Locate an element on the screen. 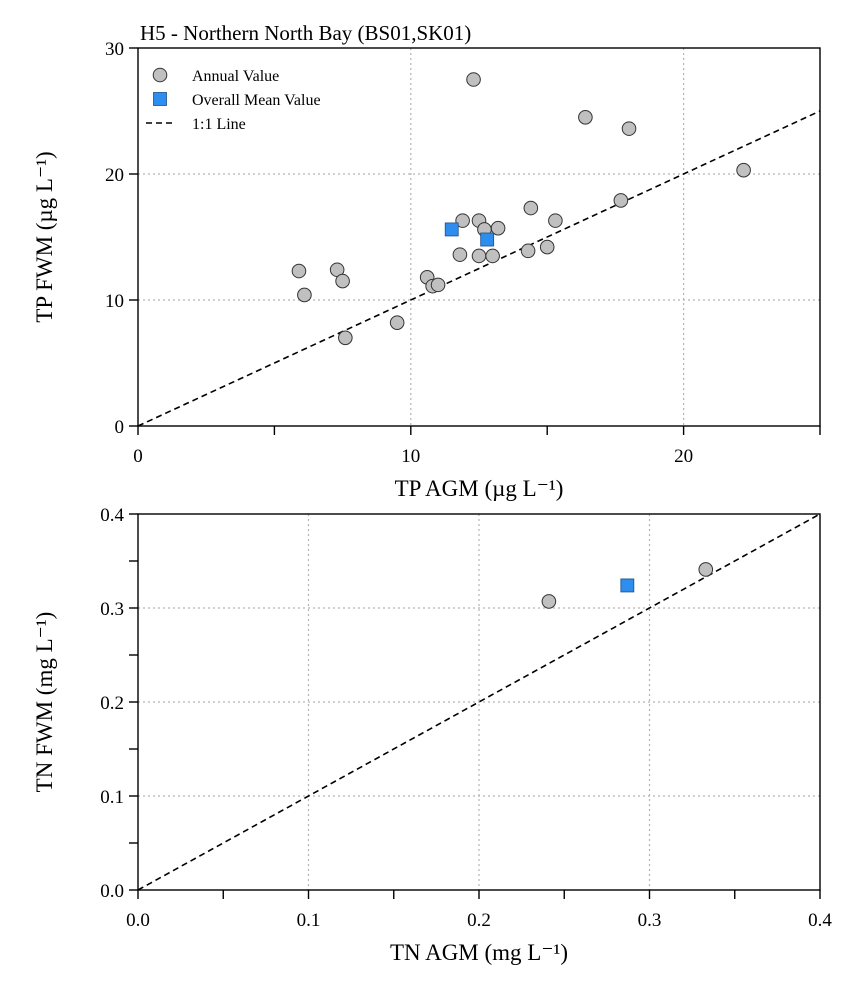 This screenshot has height=1000, width=850. y-axis-label: TN FWM (mg L⁻¹) is located at coordinates (44, 702).